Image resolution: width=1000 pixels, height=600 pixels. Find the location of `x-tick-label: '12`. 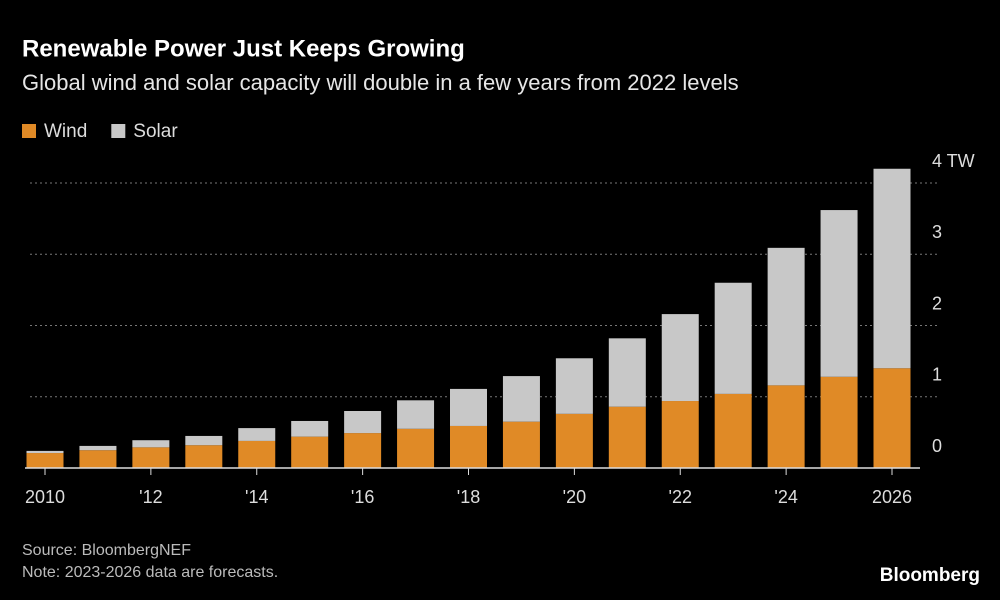

x-tick-label: '12 is located at coordinates (150, 497).